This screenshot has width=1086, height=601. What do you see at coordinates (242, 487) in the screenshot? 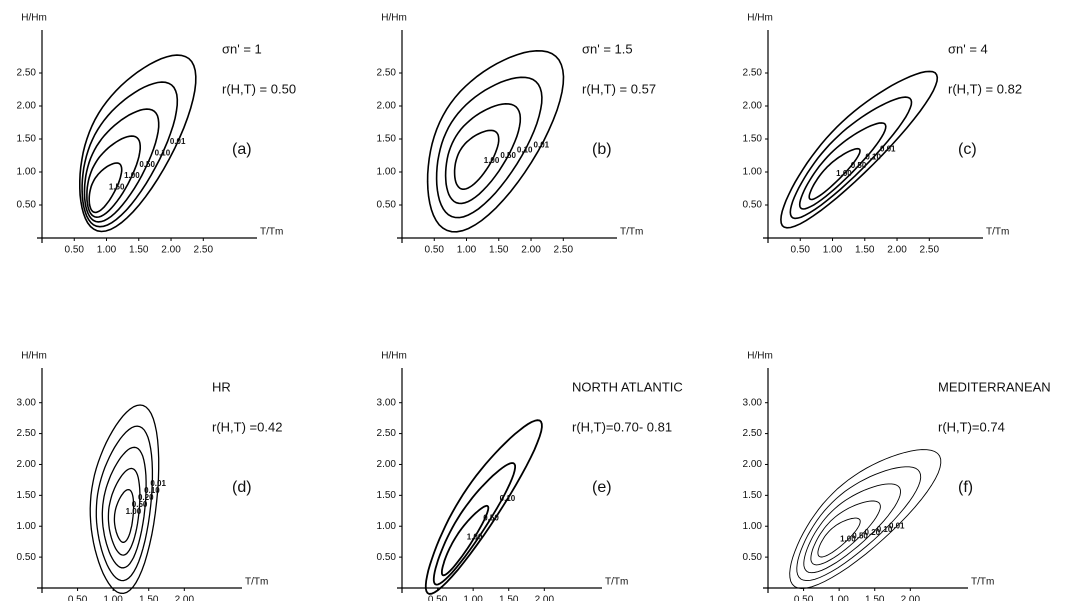
I see `panel-label: (d)` at bounding box center [242, 487].